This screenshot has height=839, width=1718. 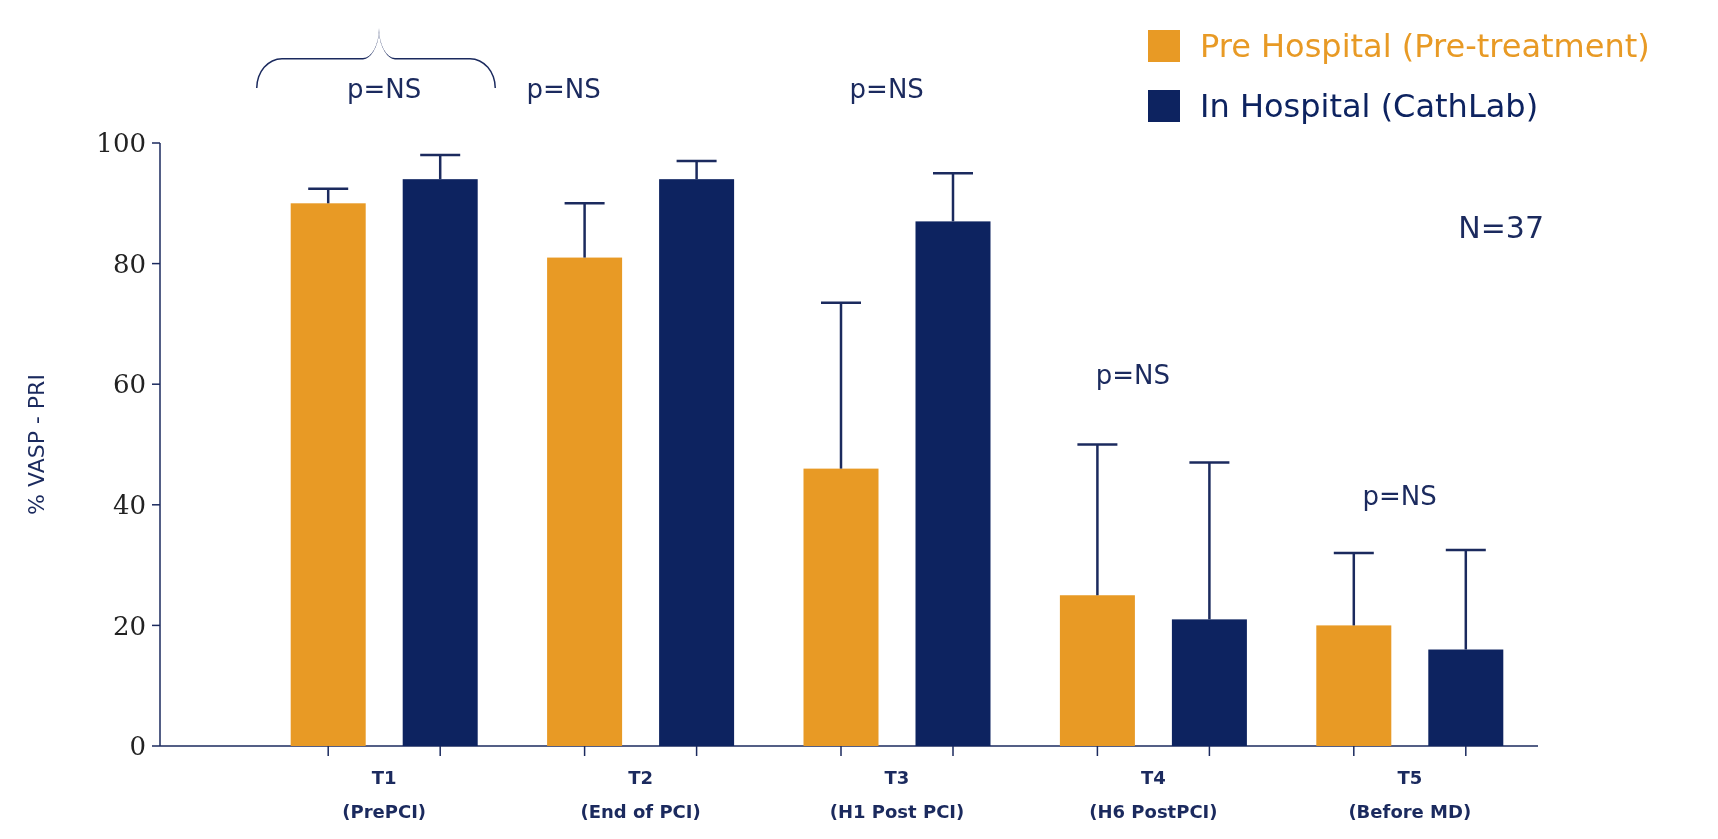 I want to click on x-tick-label: T1 (PrePCI), so click(x=384, y=794).